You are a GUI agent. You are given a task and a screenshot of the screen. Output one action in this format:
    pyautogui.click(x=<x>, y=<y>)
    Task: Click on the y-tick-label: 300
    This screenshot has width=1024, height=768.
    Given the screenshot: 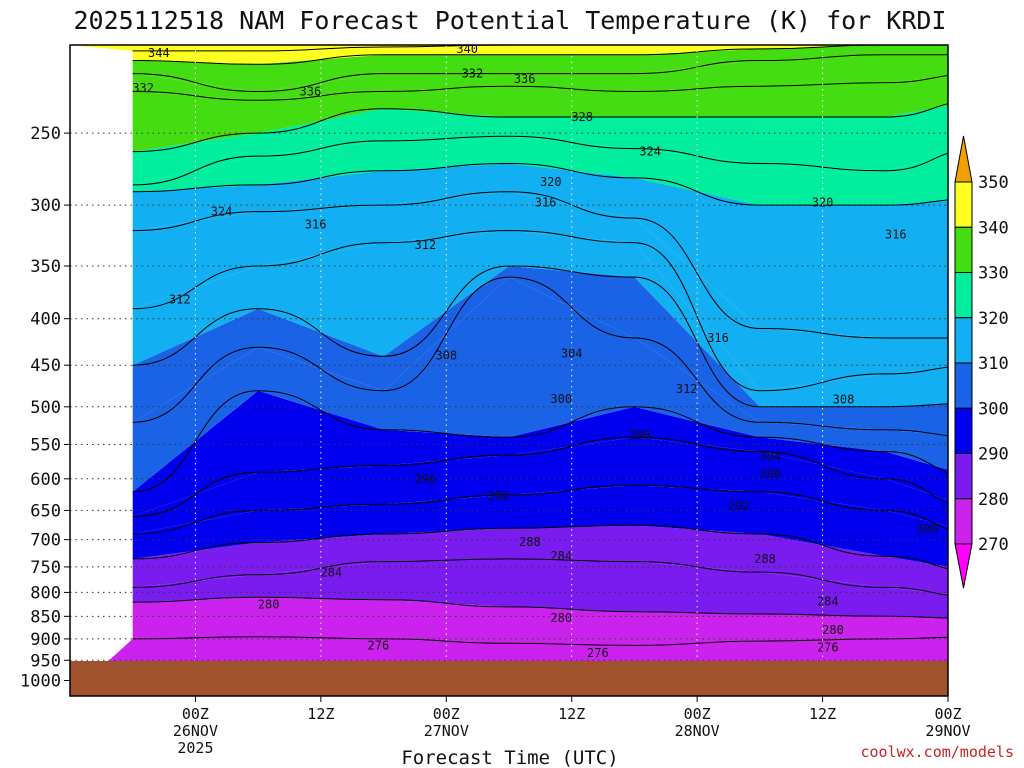 What is the action you would take?
    pyautogui.click(x=45, y=206)
    